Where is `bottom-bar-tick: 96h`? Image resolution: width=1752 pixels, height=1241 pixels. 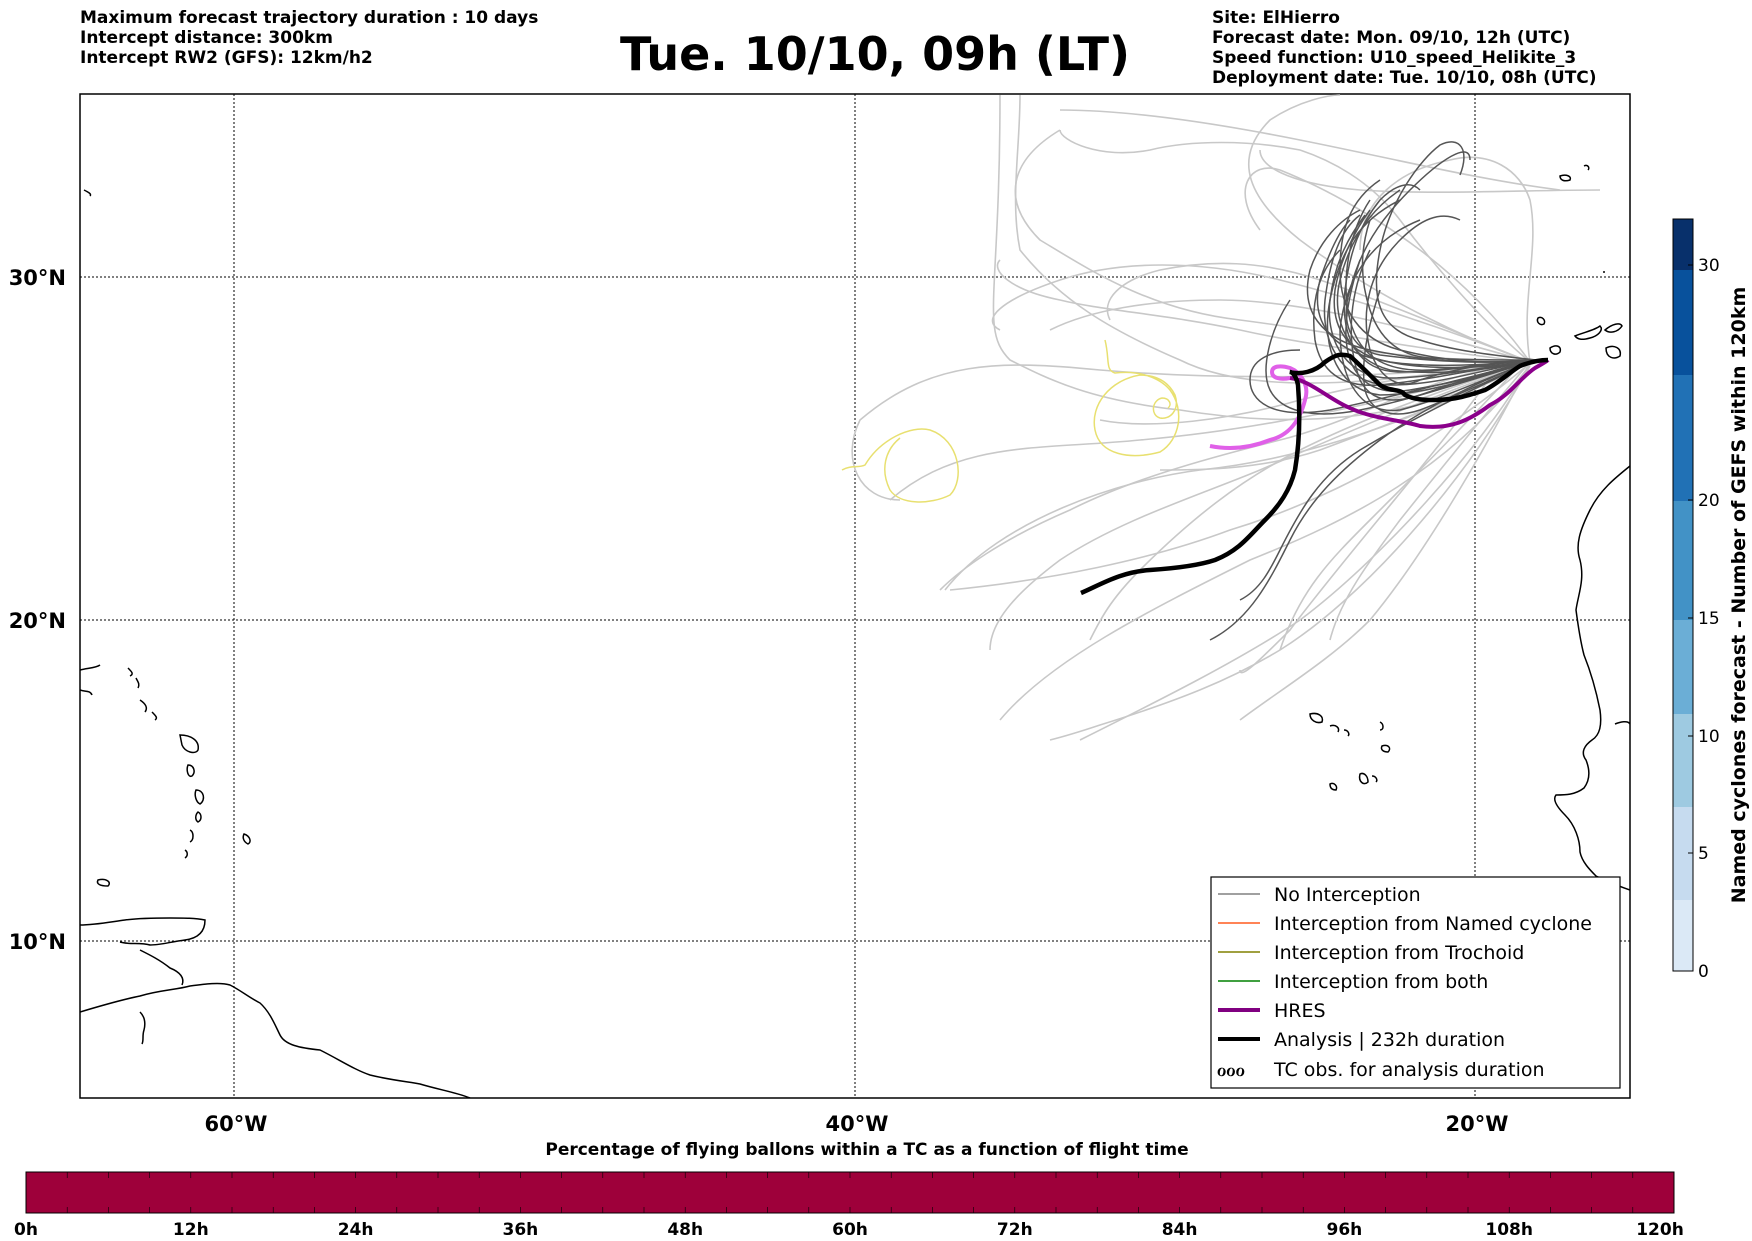
bottom-bar-tick: 96h is located at coordinates (1345, 1230).